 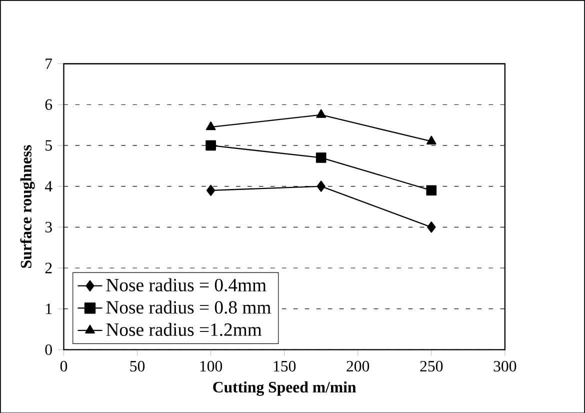 What do you see at coordinates (48, 104) in the screenshot?
I see `y-tick-label: 6` at bounding box center [48, 104].